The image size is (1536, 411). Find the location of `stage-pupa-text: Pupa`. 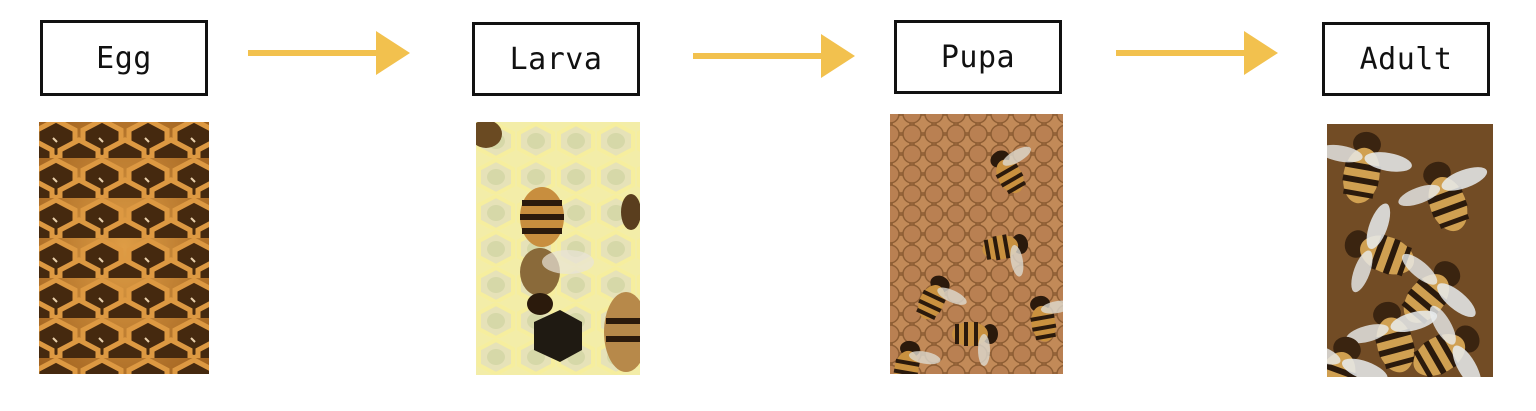

stage-pupa-text: Pupa is located at coordinates (978, 57).